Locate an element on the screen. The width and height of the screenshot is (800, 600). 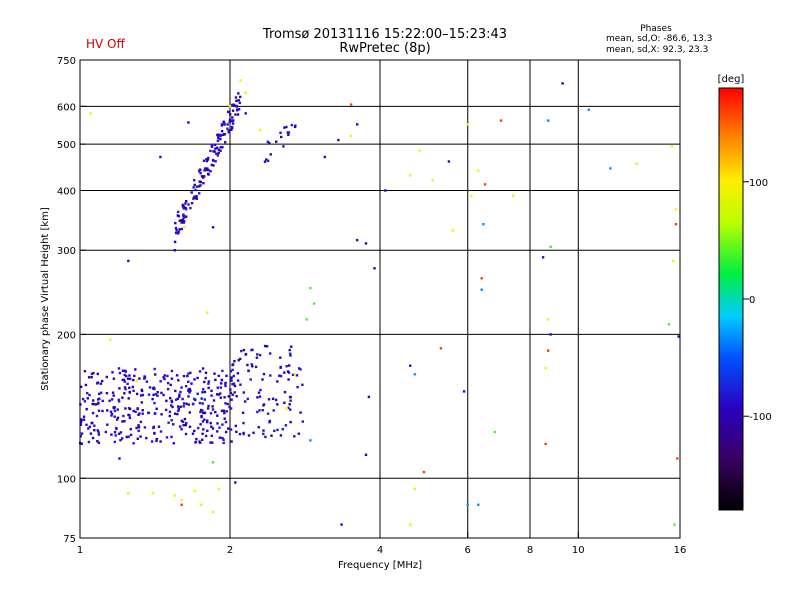
chart-subtitle: RwPretec (8p) is located at coordinates (385, 48).